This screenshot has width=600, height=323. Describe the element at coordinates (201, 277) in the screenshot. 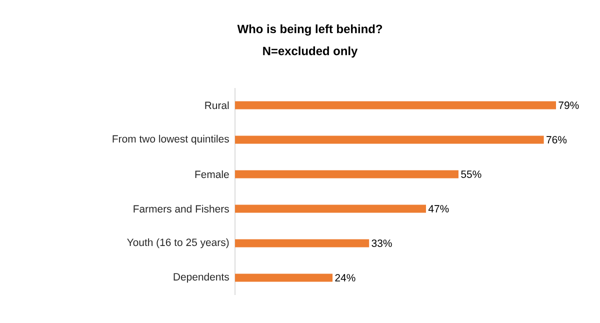

I see `y-tick-label: Dependents` at that location.